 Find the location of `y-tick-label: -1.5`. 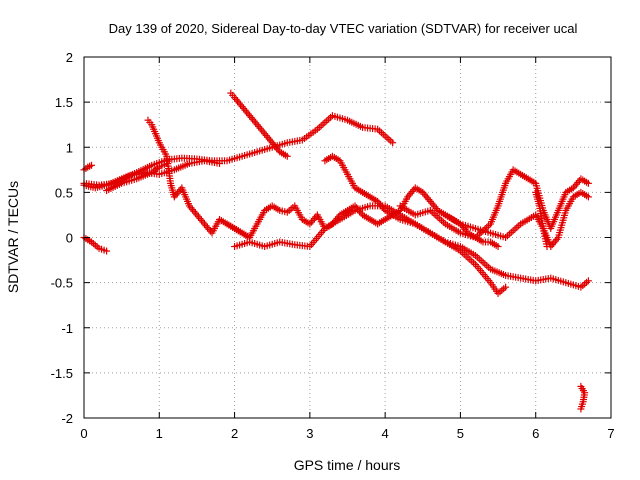

y-tick-label: -1.5 is located at coordinates (62, 373).